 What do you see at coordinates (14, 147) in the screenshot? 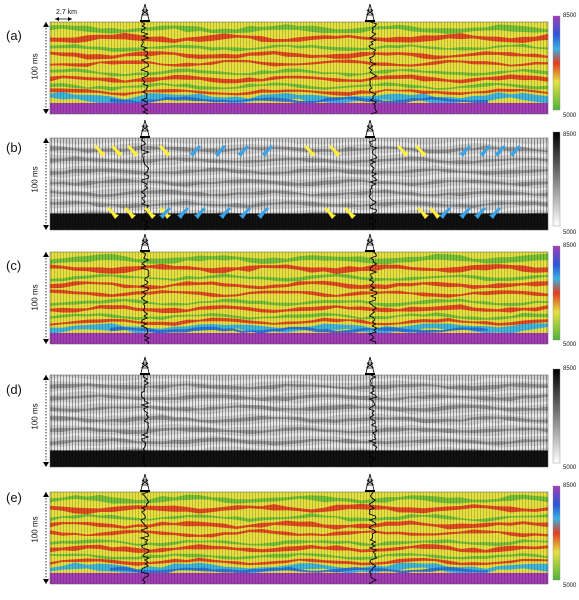
I see `panel-b-label: (b)` at bounding box center [14, 147].